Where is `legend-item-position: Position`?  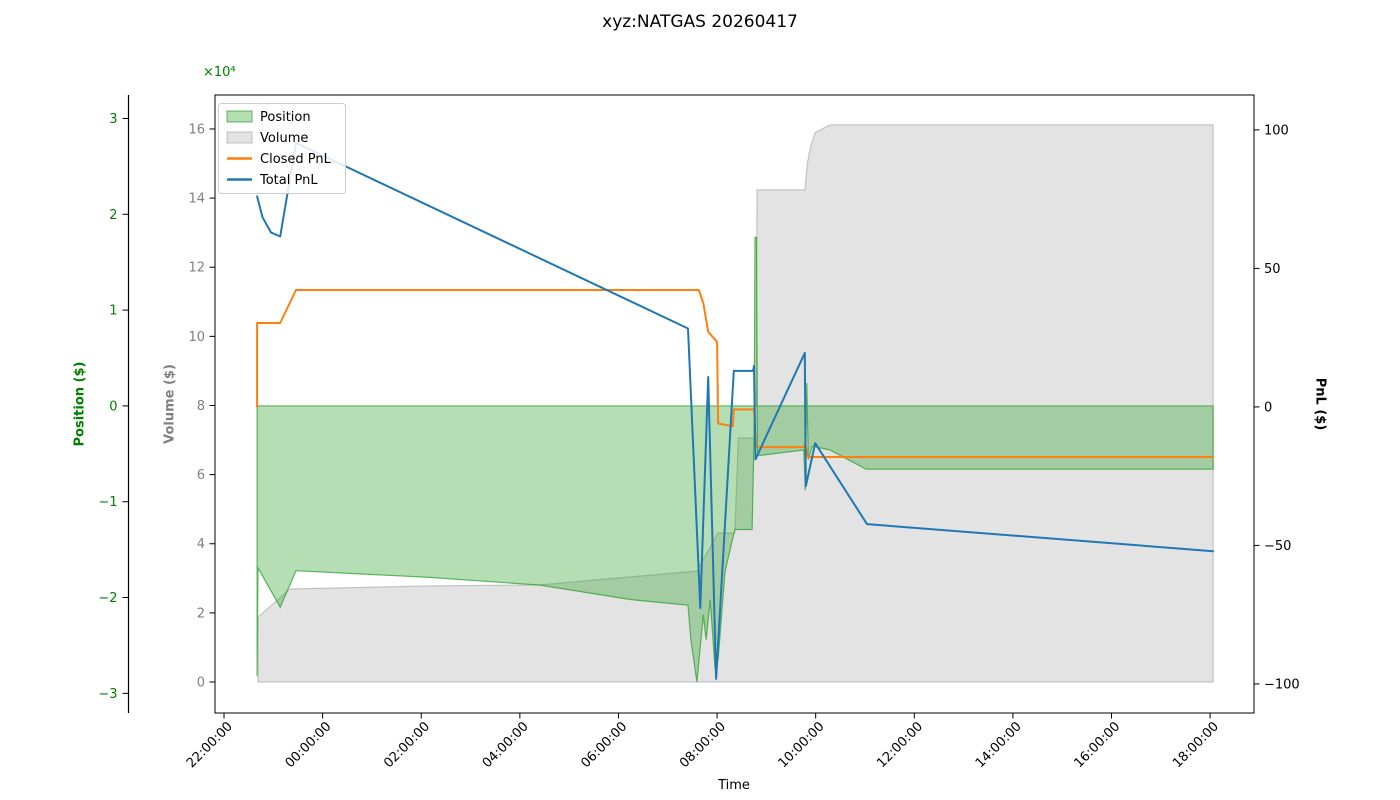 legend-item-position: Position is located at coordinates (268, 117).